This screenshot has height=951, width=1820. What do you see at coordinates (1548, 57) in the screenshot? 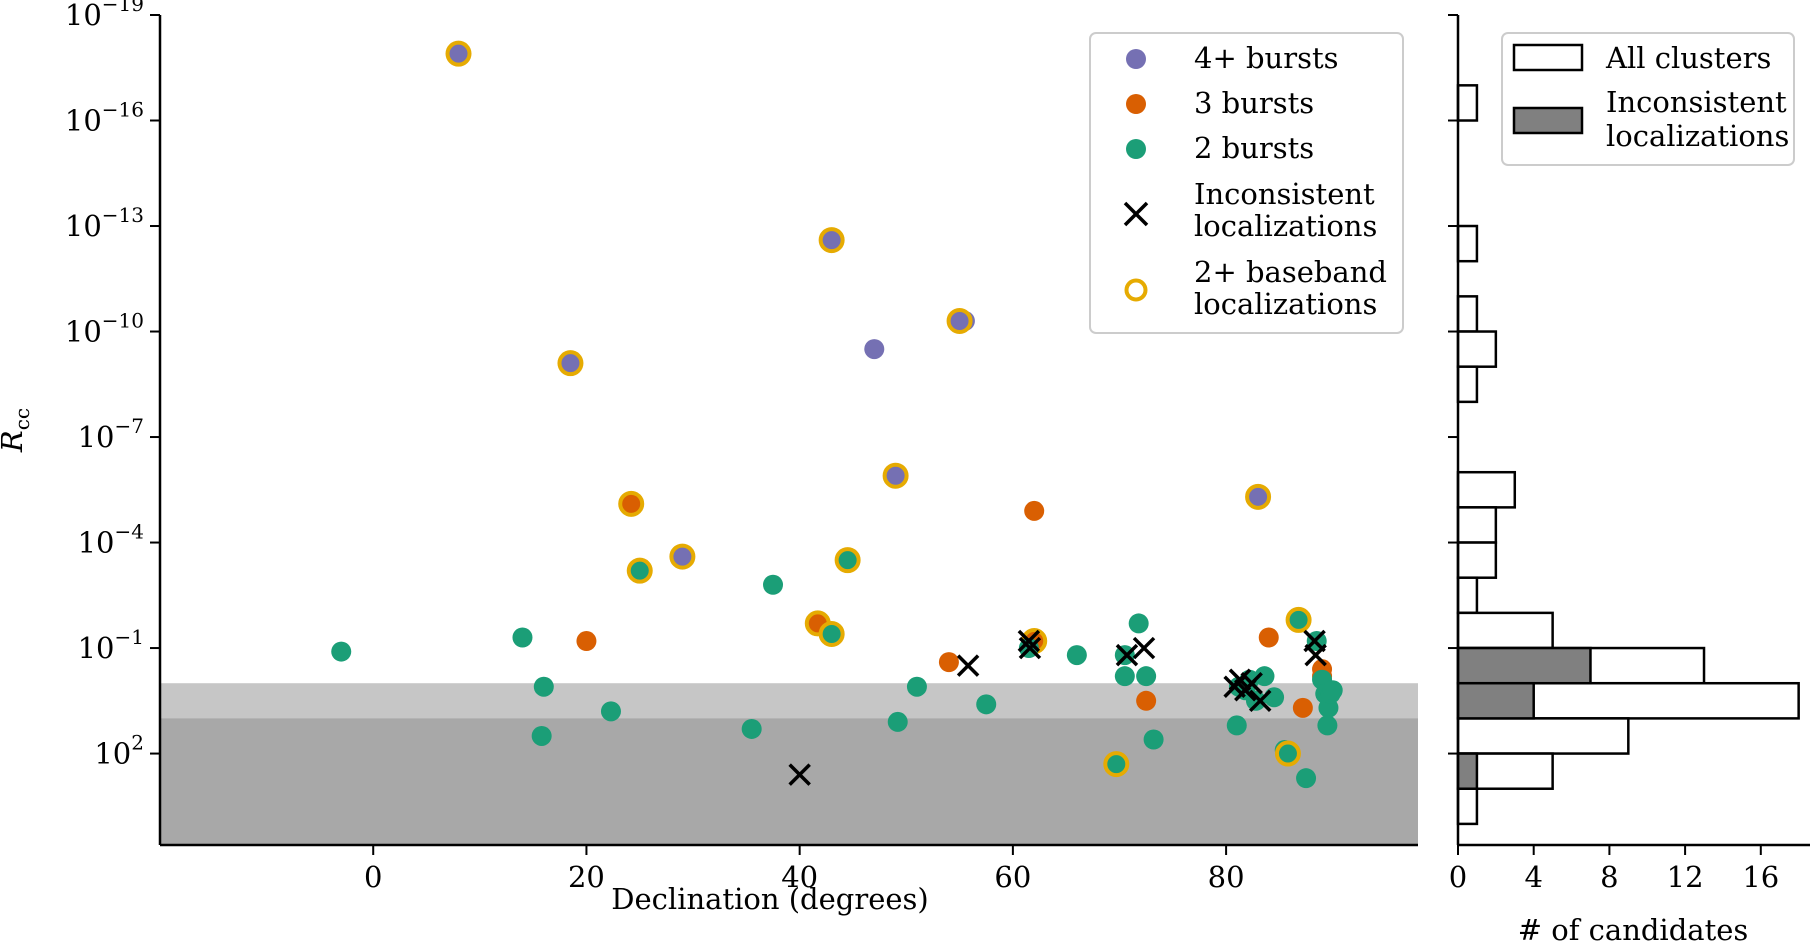
I see `hist-legend-swatch-all` at bounding box center [1548, 57].